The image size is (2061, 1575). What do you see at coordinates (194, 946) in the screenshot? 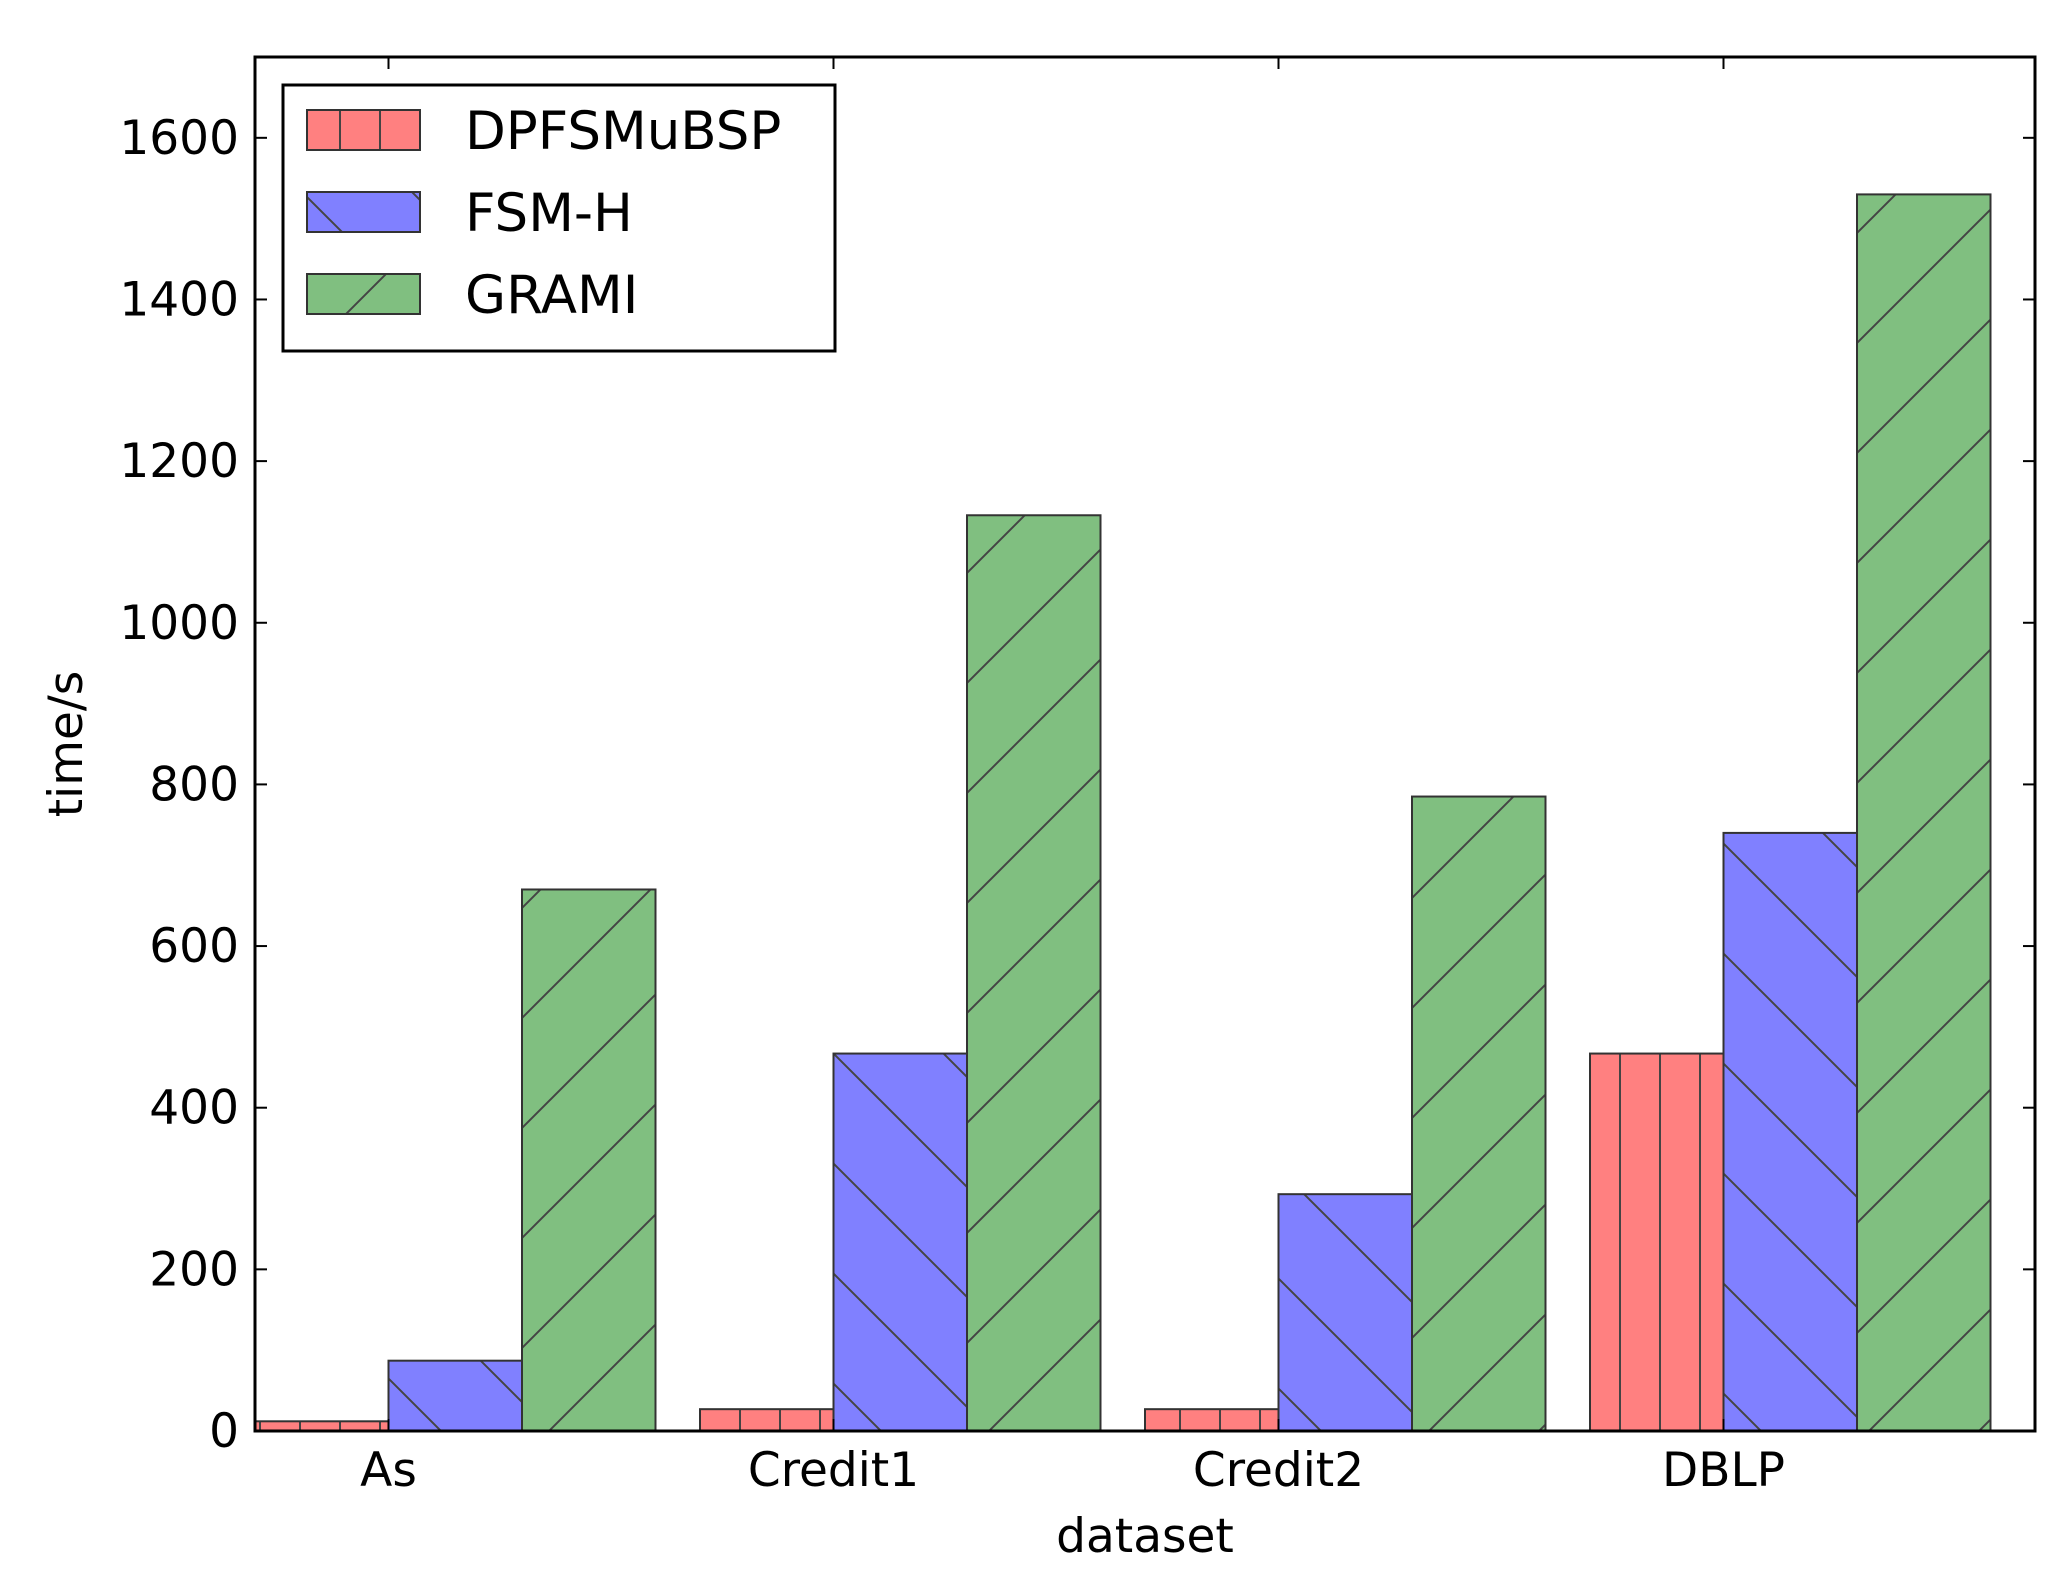
I see `y-tick-label-600: 600` at bounding box center [194, 946].